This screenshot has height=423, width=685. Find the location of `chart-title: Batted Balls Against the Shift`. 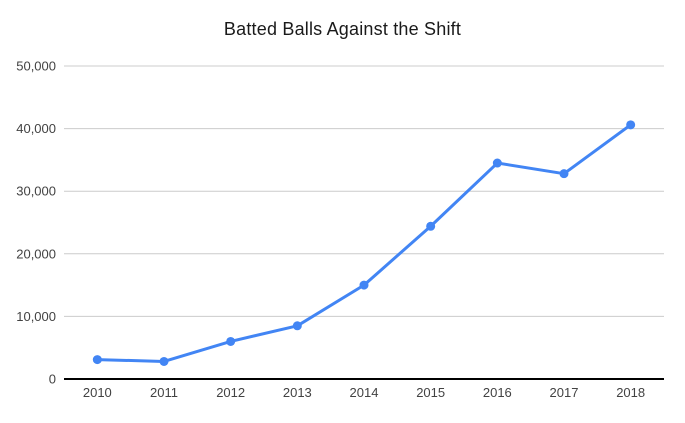

chart-title: Batted Balls Against the Shift is located at coordinates (342, 29).